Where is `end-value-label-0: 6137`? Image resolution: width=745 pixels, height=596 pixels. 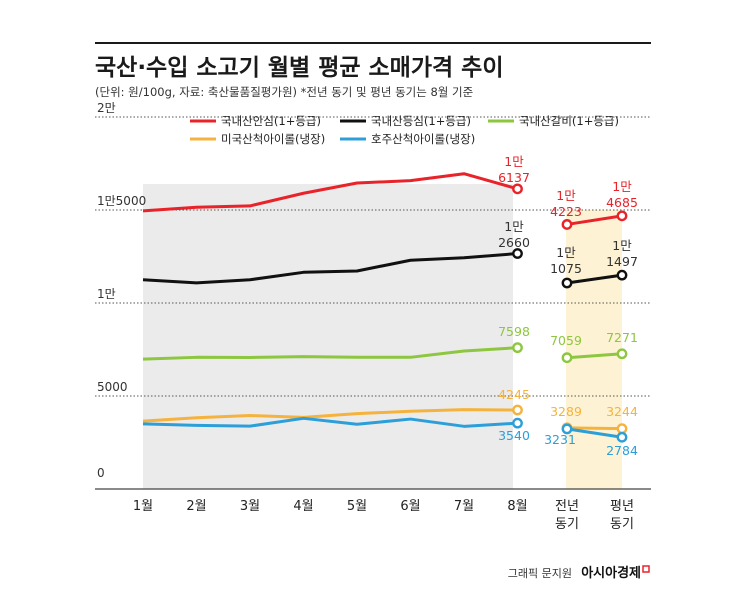
end-value-label-0: 6137 is located at coordinates (514, 177).